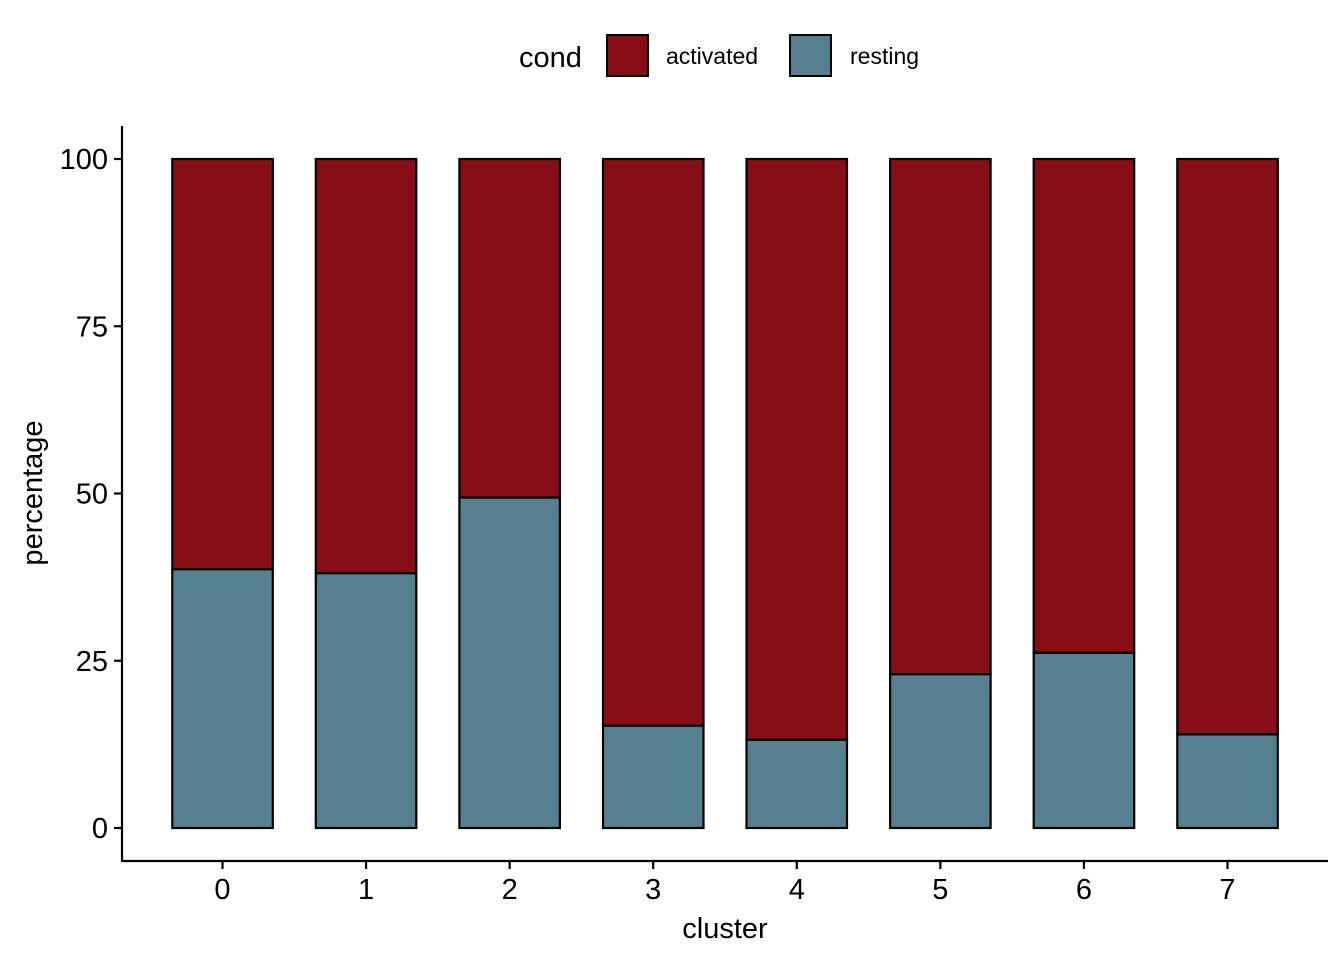  Describe the element at coordinates (940, 890) in the screenshot. I see `x-tick-label-5: 5` at that location.